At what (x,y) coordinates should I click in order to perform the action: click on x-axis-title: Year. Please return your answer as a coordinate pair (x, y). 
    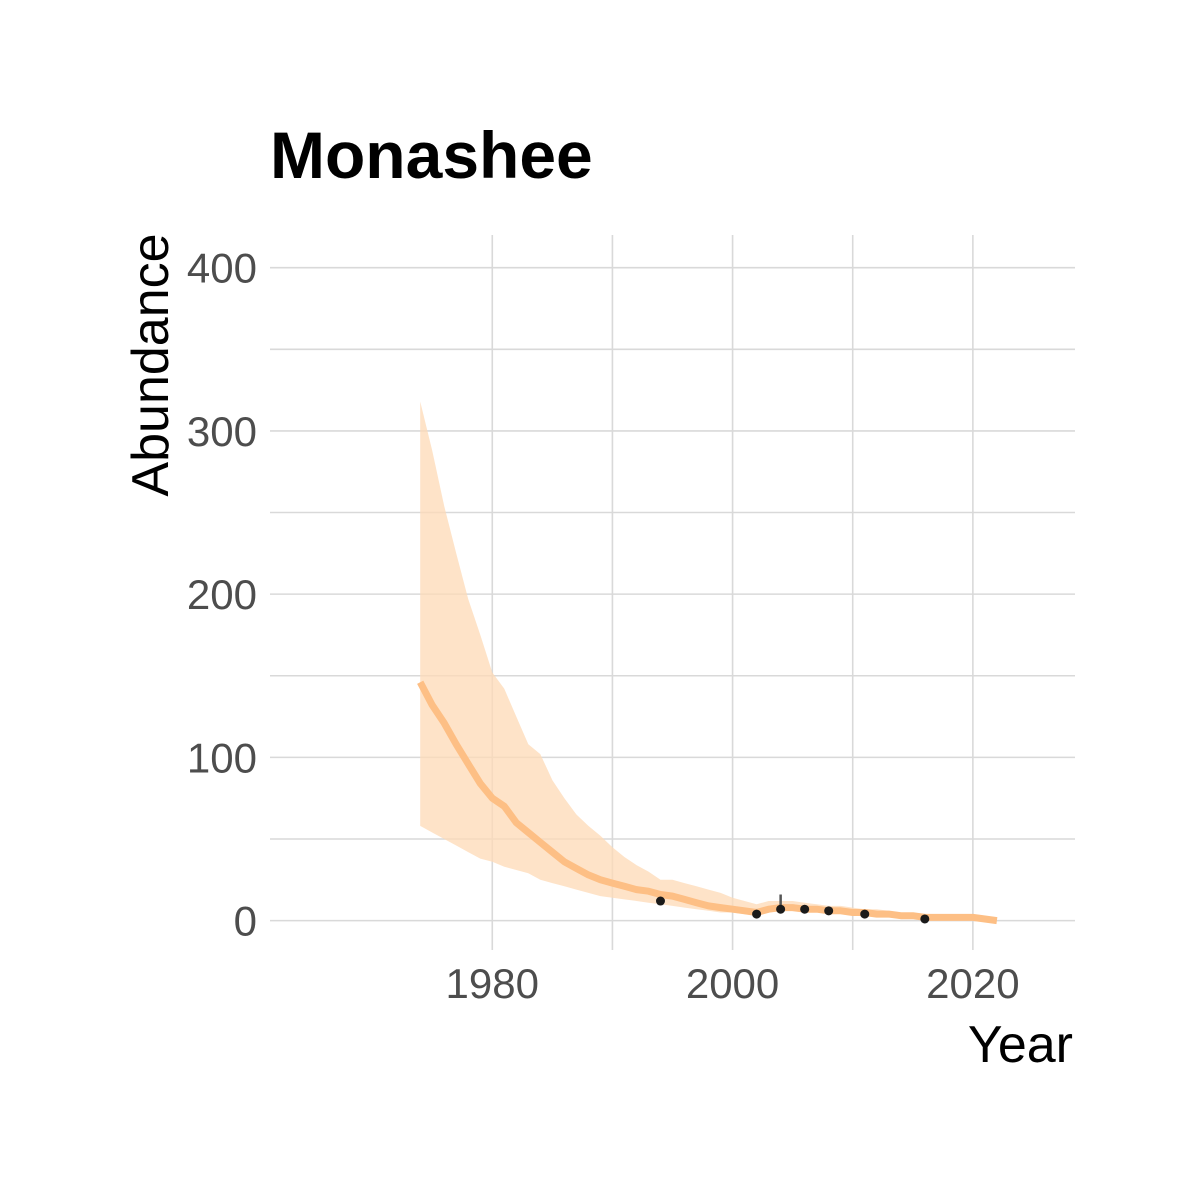
    Looking at the image, I should click on (1020, 1045).